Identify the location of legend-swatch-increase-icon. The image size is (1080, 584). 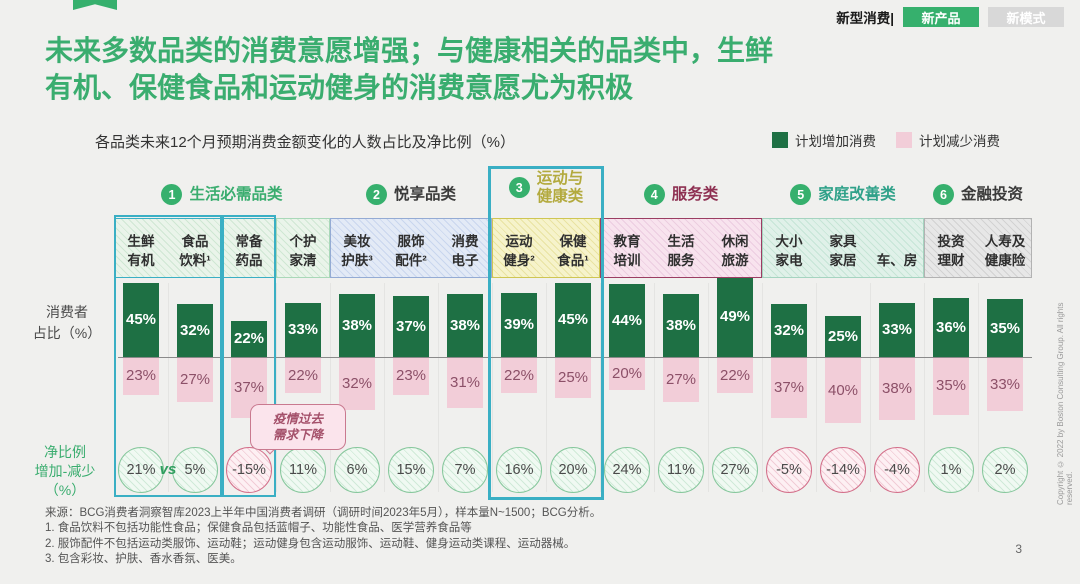
(780, 140).